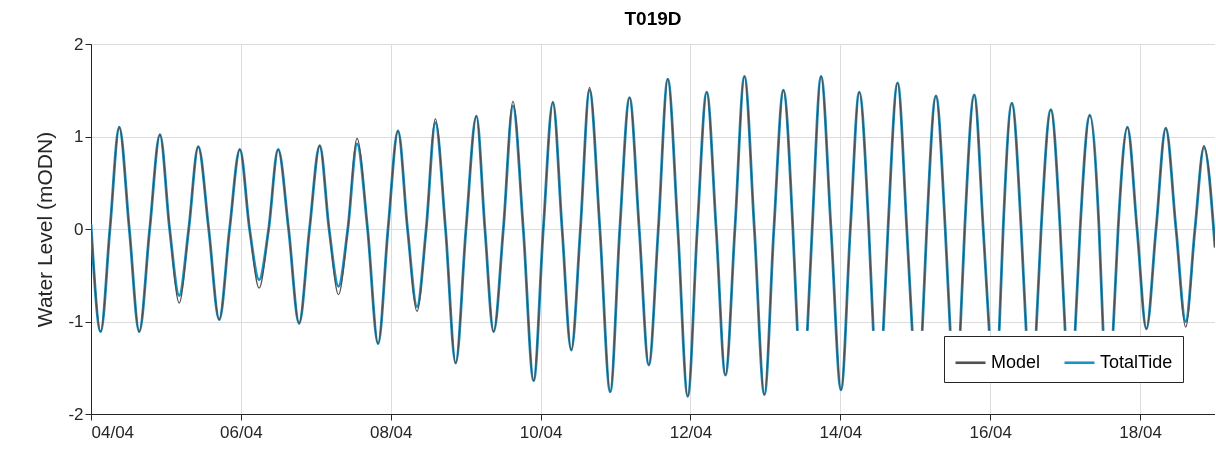  I want to click on y-tick-label: 0, so click(79, 229).